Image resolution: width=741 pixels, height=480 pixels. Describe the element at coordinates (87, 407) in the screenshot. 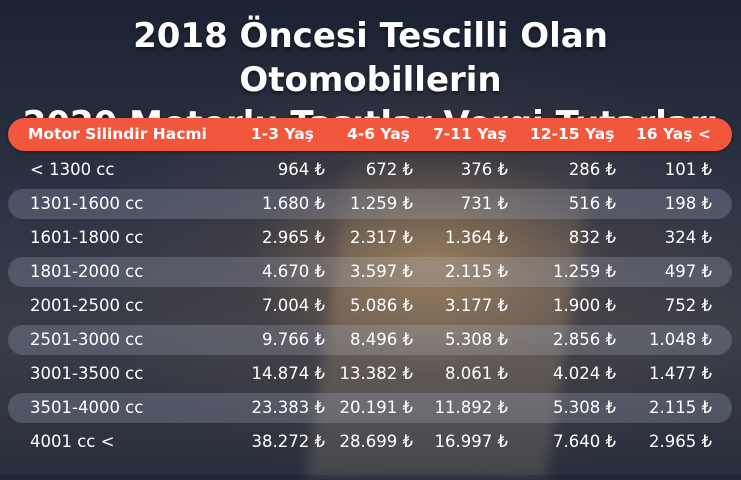

I see `engine-volume-cell: 3501-4000 cc` at that location.